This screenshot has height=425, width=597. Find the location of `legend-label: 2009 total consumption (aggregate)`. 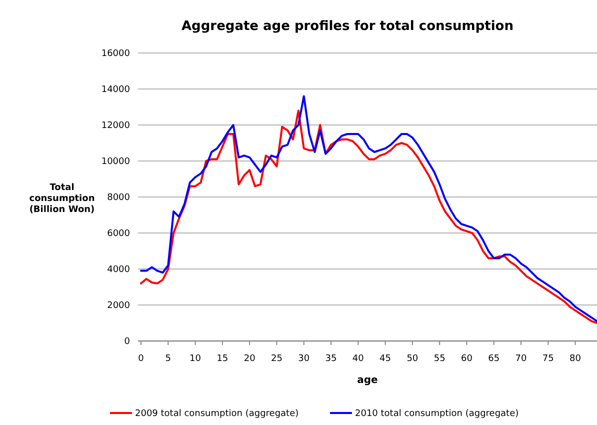

legend-label: 2009 total consumption (aggregate) is located at coordinates (217, 414).